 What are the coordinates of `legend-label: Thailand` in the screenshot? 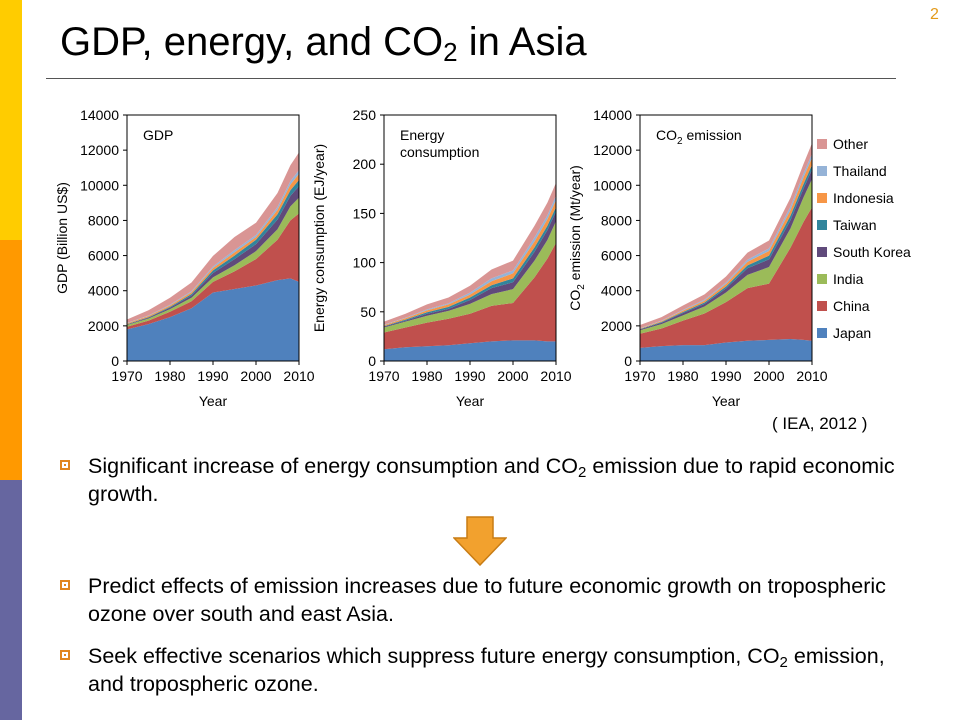 It's located at (860, 171).